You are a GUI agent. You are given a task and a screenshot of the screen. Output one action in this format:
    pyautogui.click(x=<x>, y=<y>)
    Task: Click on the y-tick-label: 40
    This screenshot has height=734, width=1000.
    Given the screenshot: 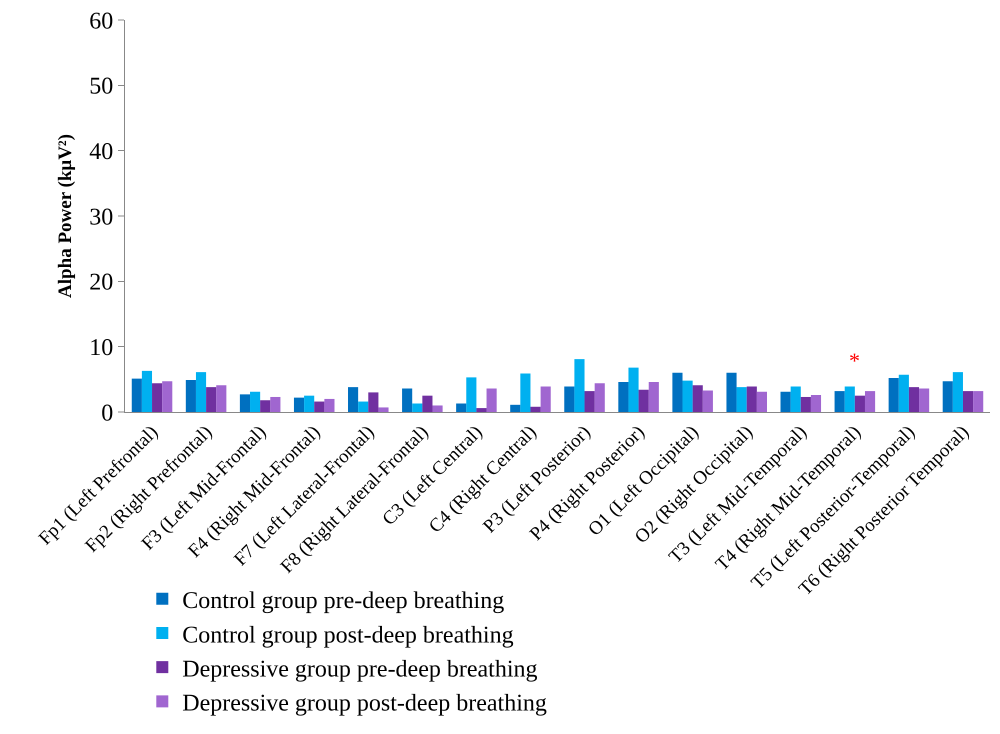 What is the action you would take?
    pyautogui.click(x=101, y=152)
    